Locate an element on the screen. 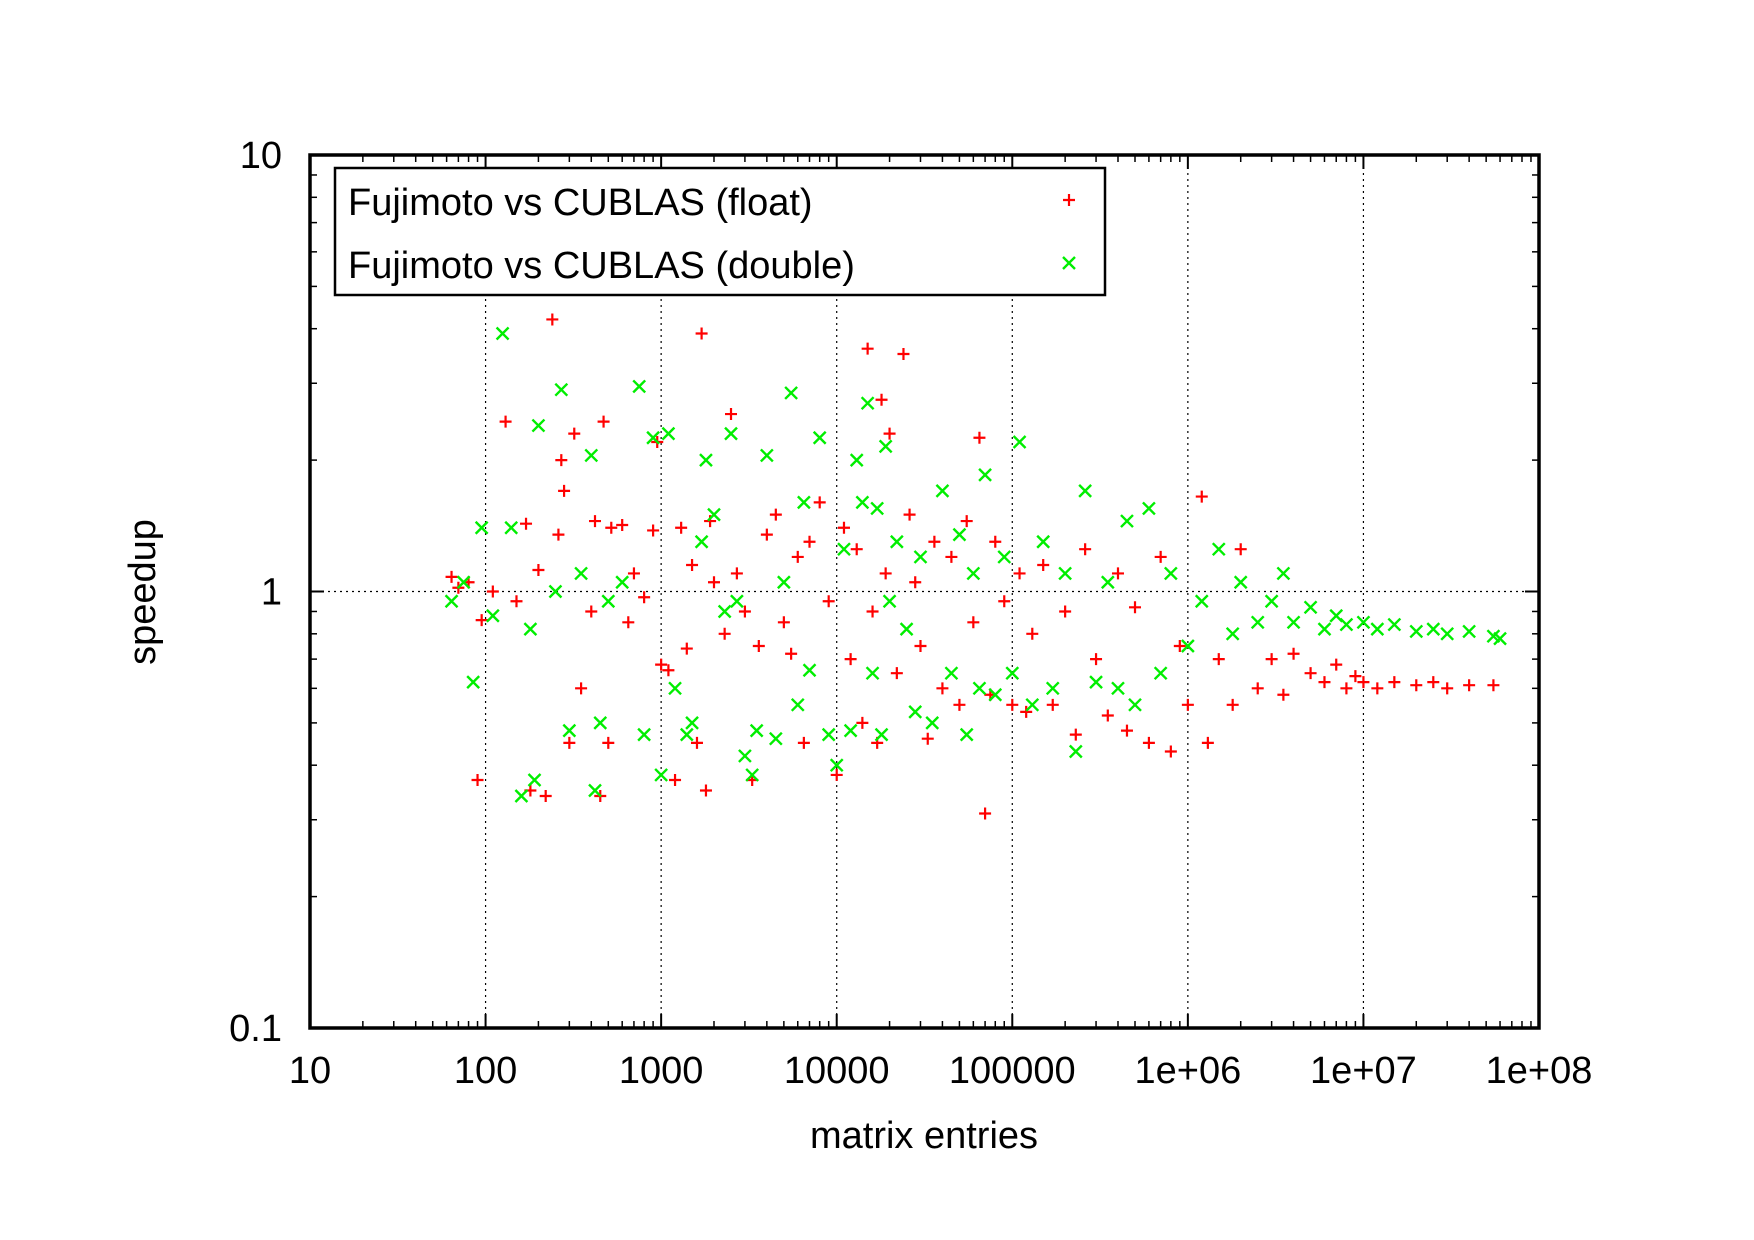  x-tick-label: 100 is located at coordinates (485, 1071).